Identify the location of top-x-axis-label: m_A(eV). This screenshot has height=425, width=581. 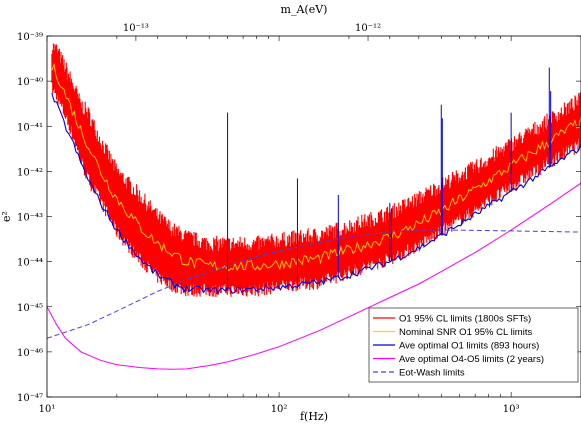
(304, 9).